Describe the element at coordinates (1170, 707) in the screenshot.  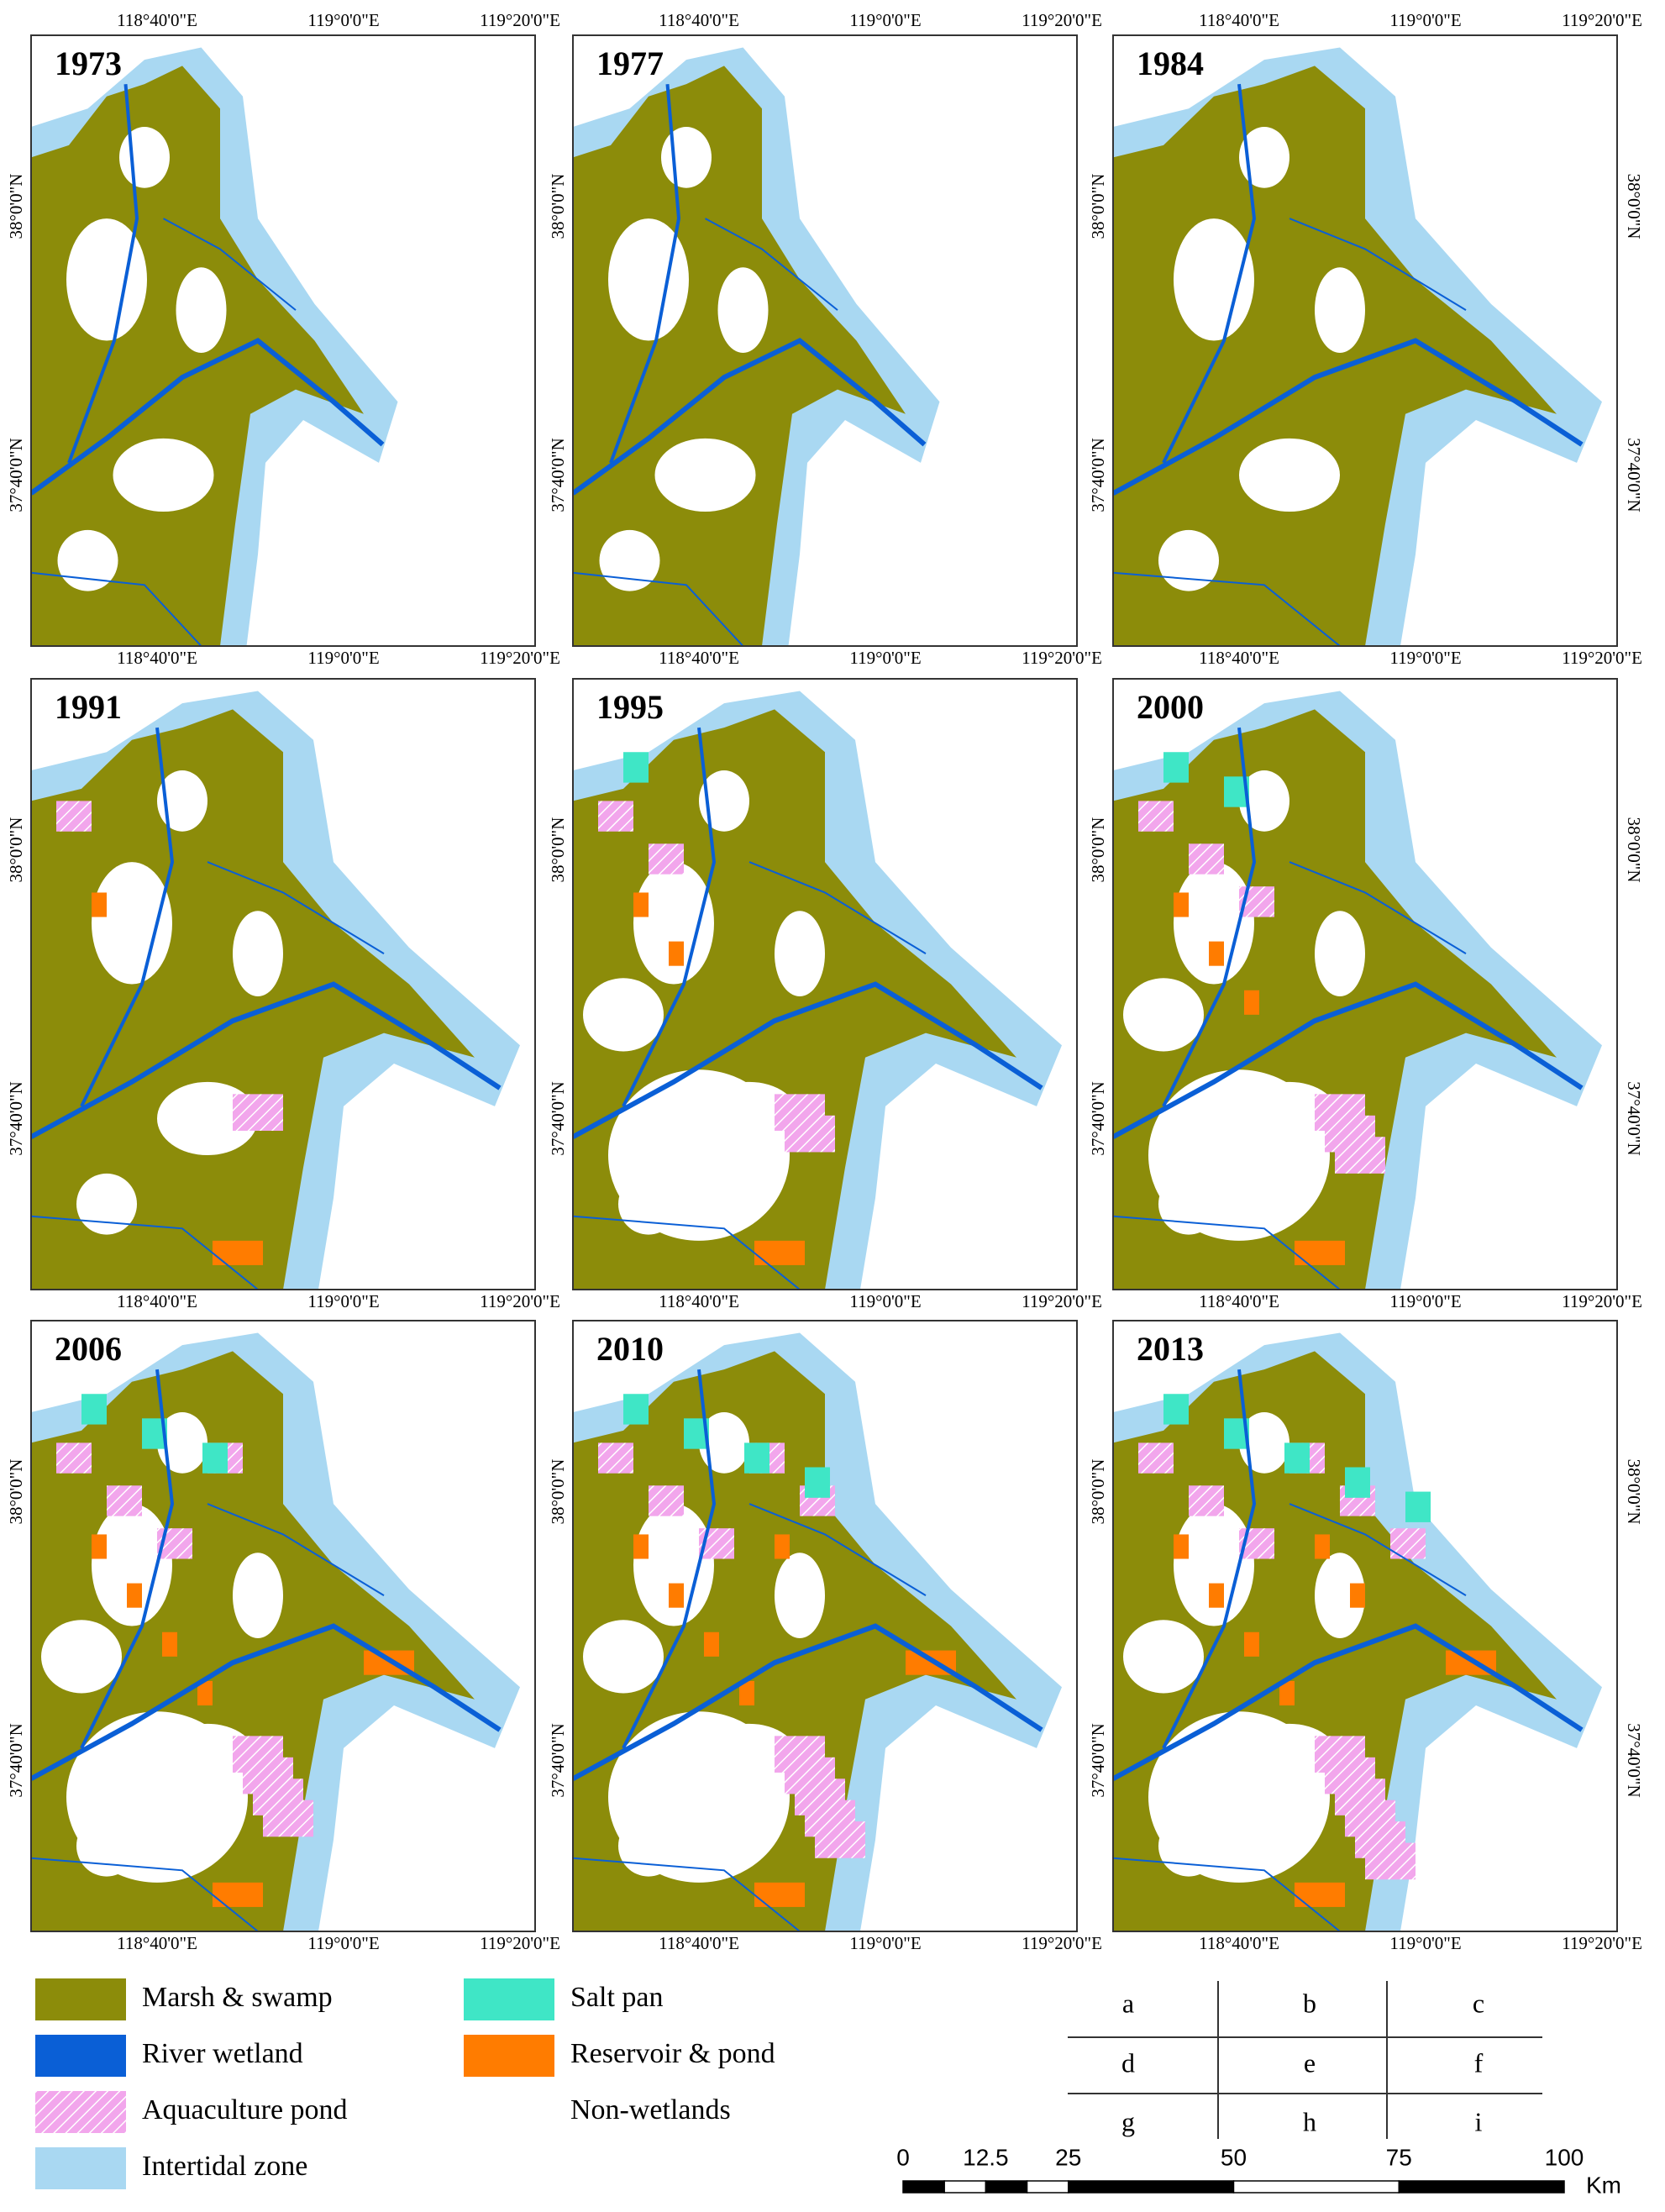
I see `panel-year: 2000` at that location.